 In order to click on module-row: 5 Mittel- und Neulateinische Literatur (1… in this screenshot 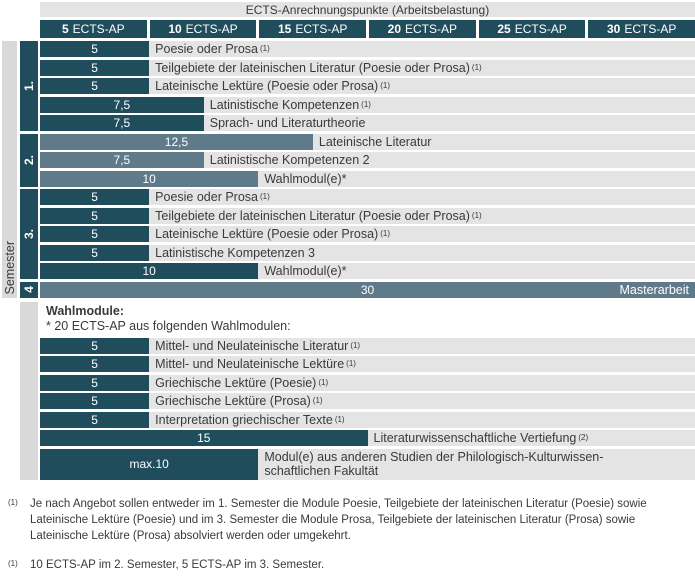, I will do `click(367, 345)`.